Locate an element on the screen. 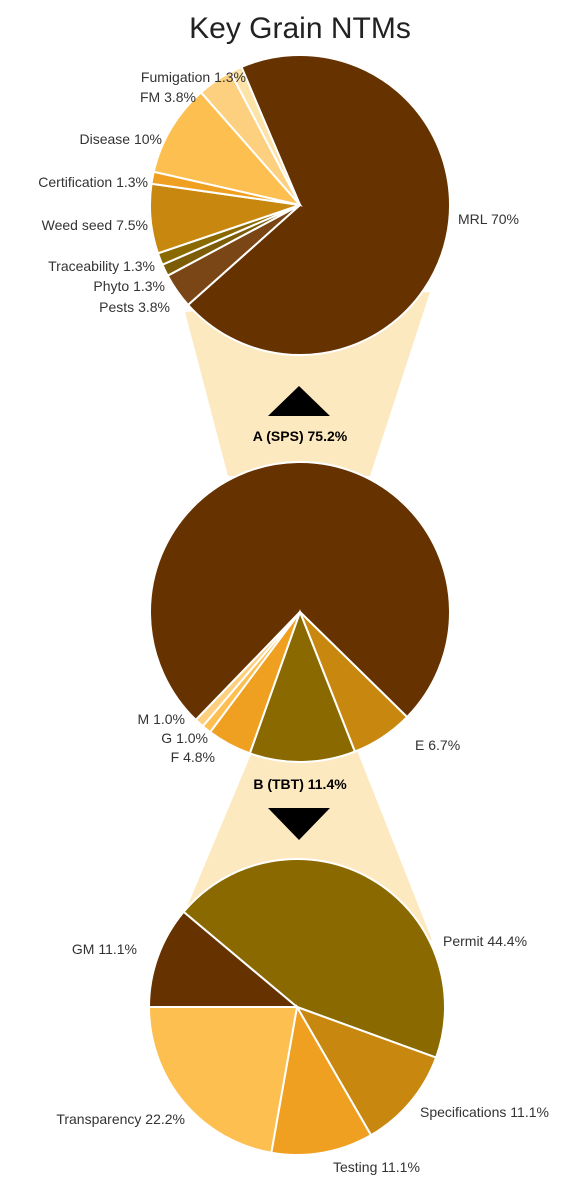  slice-category: F is located at coordinates (175, 757).